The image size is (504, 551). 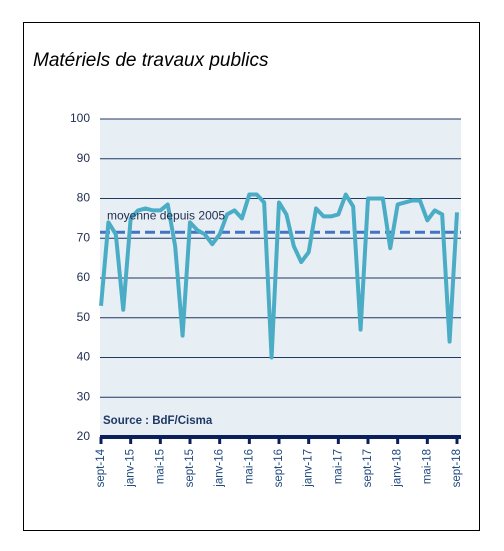 I want to click on reference-label: moyenne depuis 2005, so click(x=166, y=215).